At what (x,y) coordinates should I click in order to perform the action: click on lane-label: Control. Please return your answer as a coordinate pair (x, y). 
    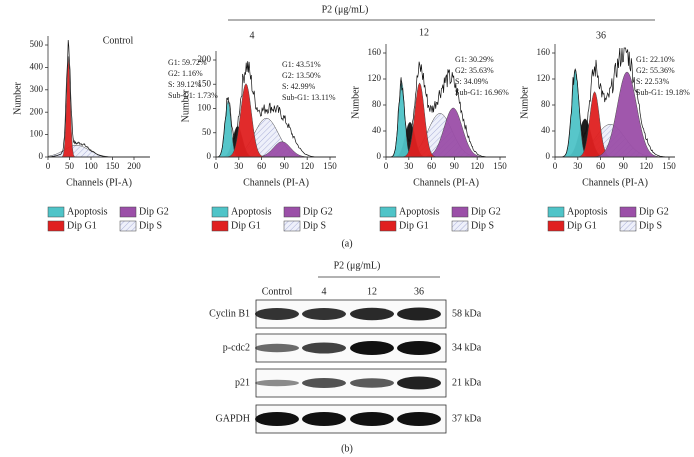
    Looking at the image, I should click on (277, 291).